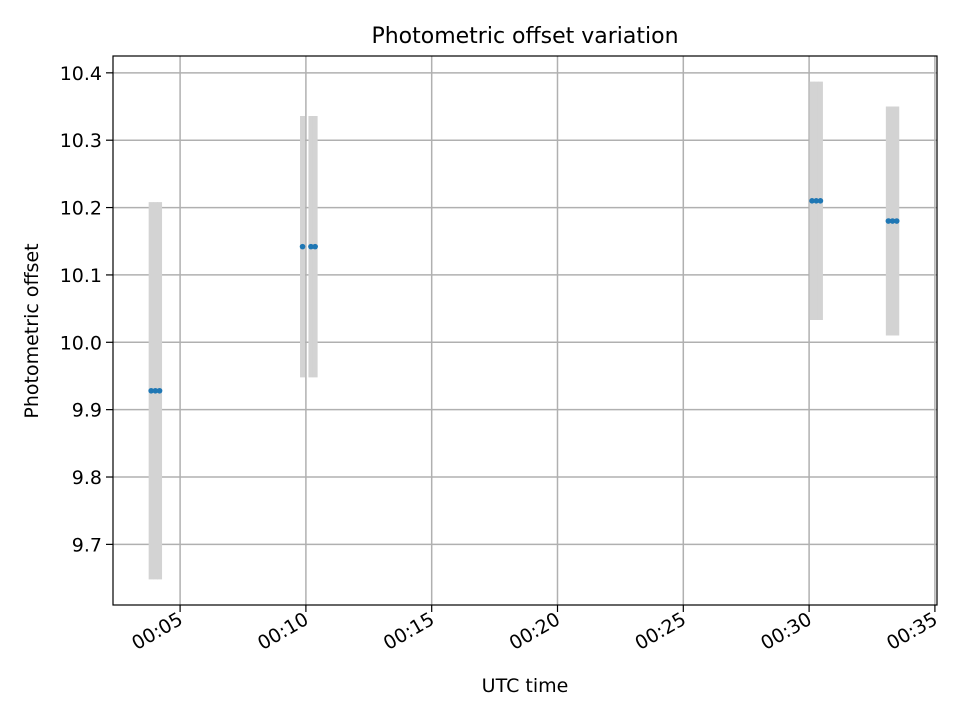 Image resolution: width=960 pixels, height=724 pixels. I want to click on y-tick-label: 9.9, so click(87, 411).